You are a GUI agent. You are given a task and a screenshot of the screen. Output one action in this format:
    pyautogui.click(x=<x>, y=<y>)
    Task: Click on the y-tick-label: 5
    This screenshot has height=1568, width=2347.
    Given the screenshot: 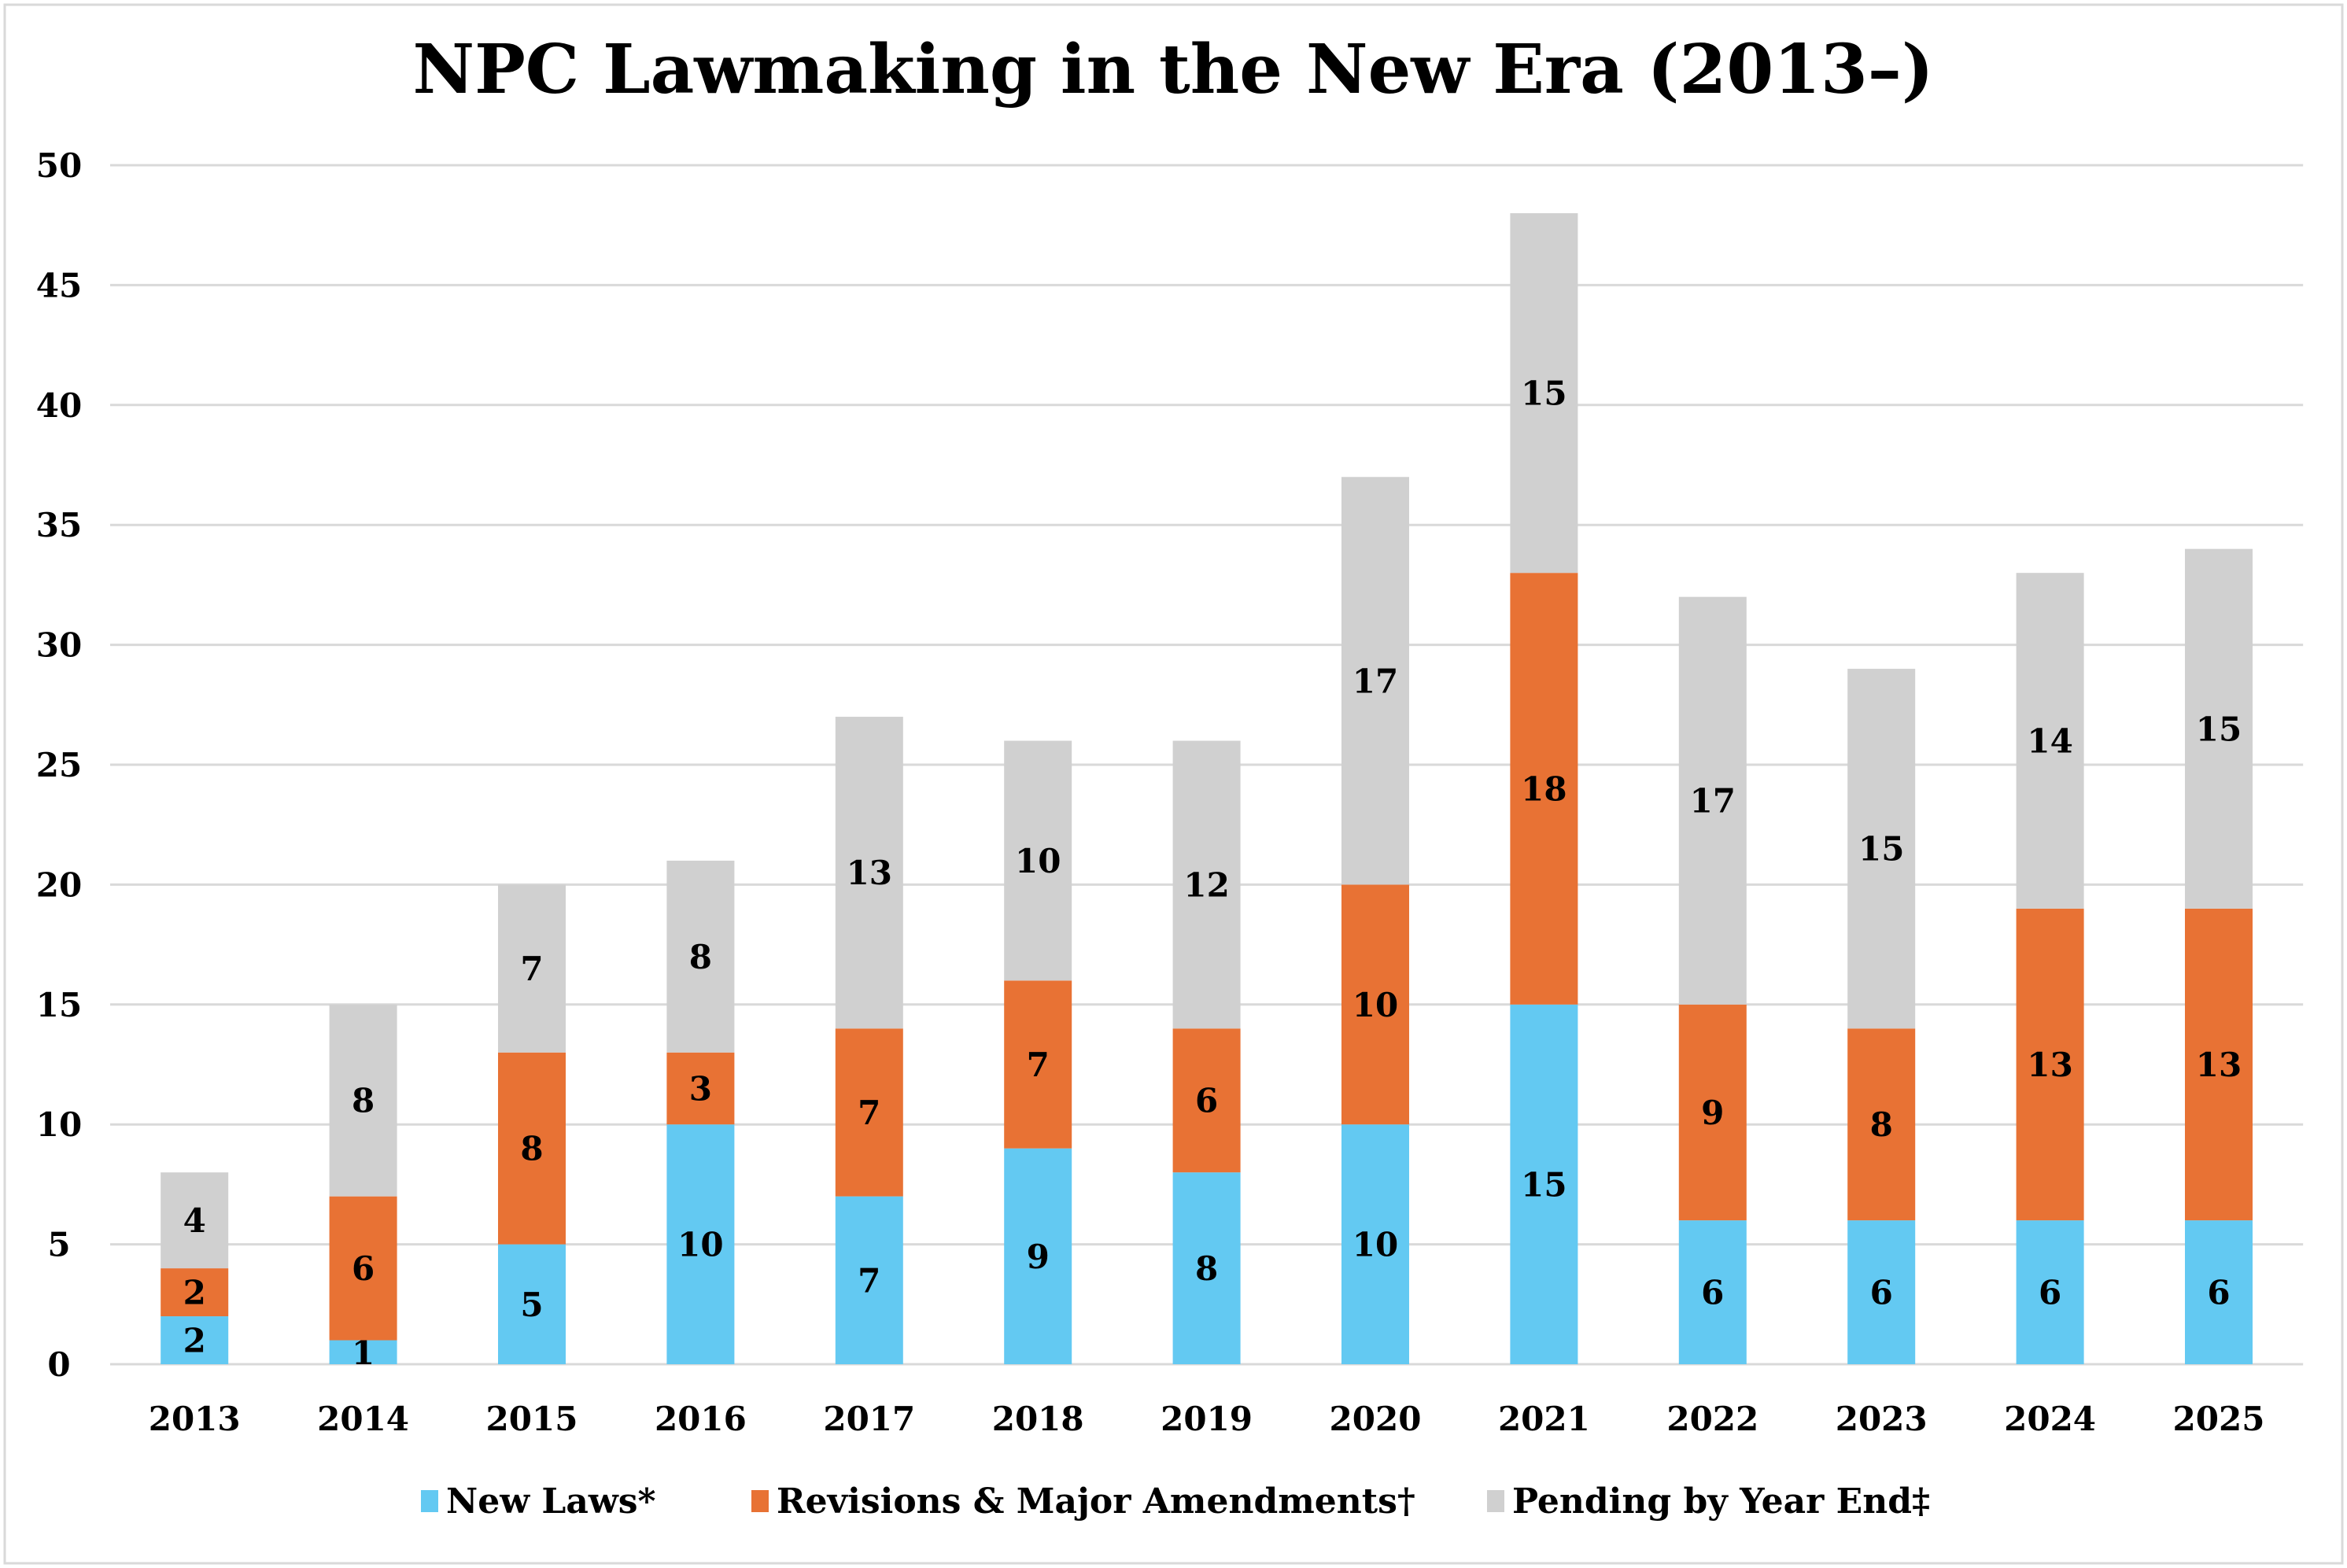 What is the action you would take?
    pyautogui.click(x=58, y=1245)
    